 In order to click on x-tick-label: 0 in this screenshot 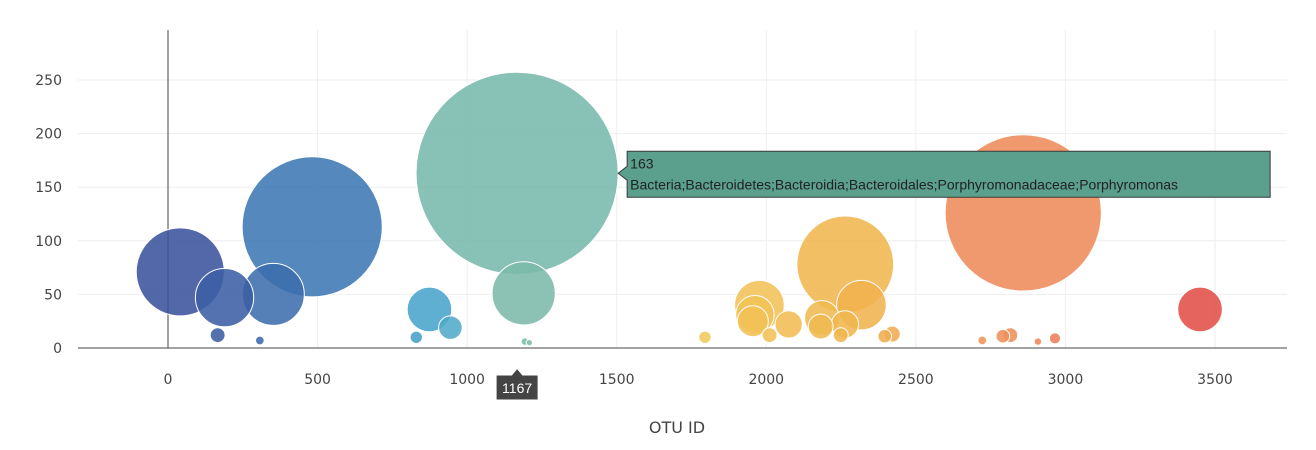, I will do `click(168, 380)`.